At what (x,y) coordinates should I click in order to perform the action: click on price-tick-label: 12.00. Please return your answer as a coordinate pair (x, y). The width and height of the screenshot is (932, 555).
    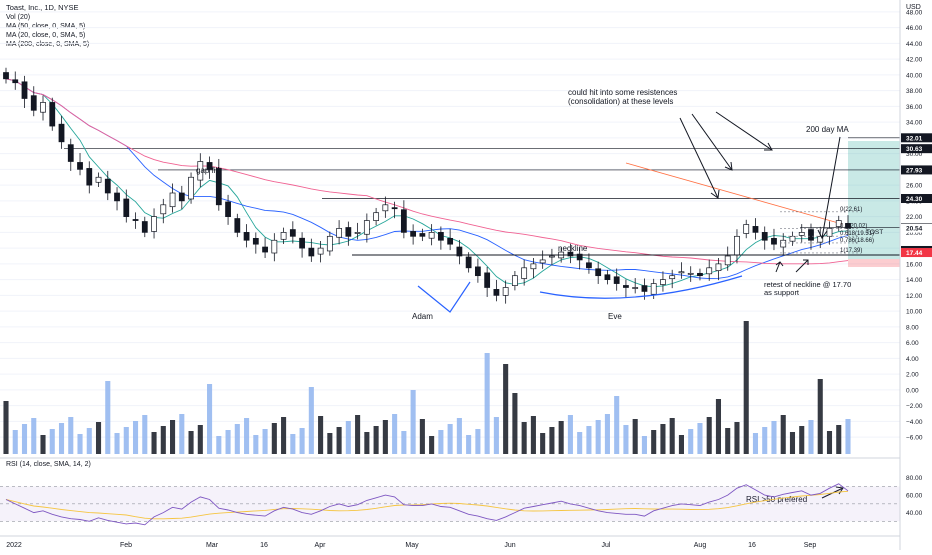
    Looking at the image, I should click on (914, 296).